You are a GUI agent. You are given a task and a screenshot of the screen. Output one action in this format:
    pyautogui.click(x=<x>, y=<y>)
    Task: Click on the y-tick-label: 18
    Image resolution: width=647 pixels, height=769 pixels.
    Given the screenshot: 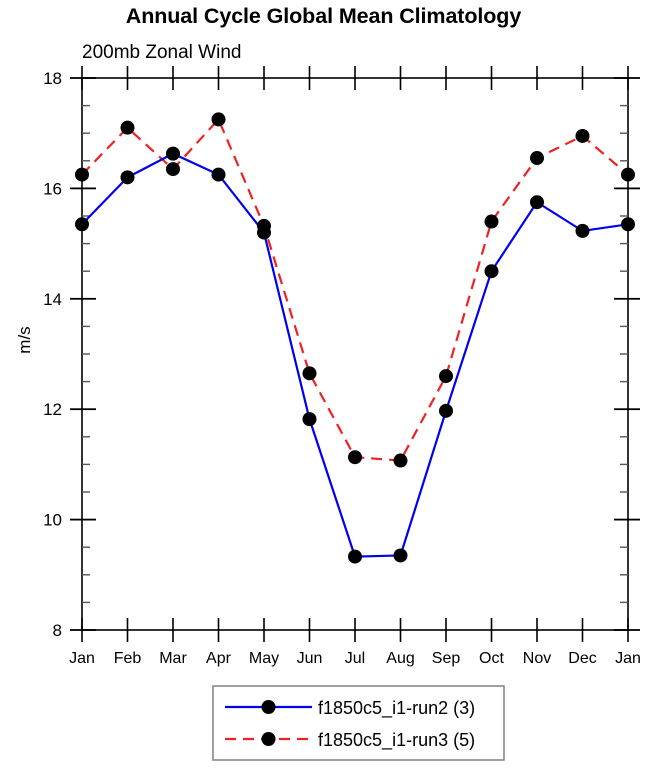 What is the action you would take?
    pyautogui.click(x=52, y=78)
    